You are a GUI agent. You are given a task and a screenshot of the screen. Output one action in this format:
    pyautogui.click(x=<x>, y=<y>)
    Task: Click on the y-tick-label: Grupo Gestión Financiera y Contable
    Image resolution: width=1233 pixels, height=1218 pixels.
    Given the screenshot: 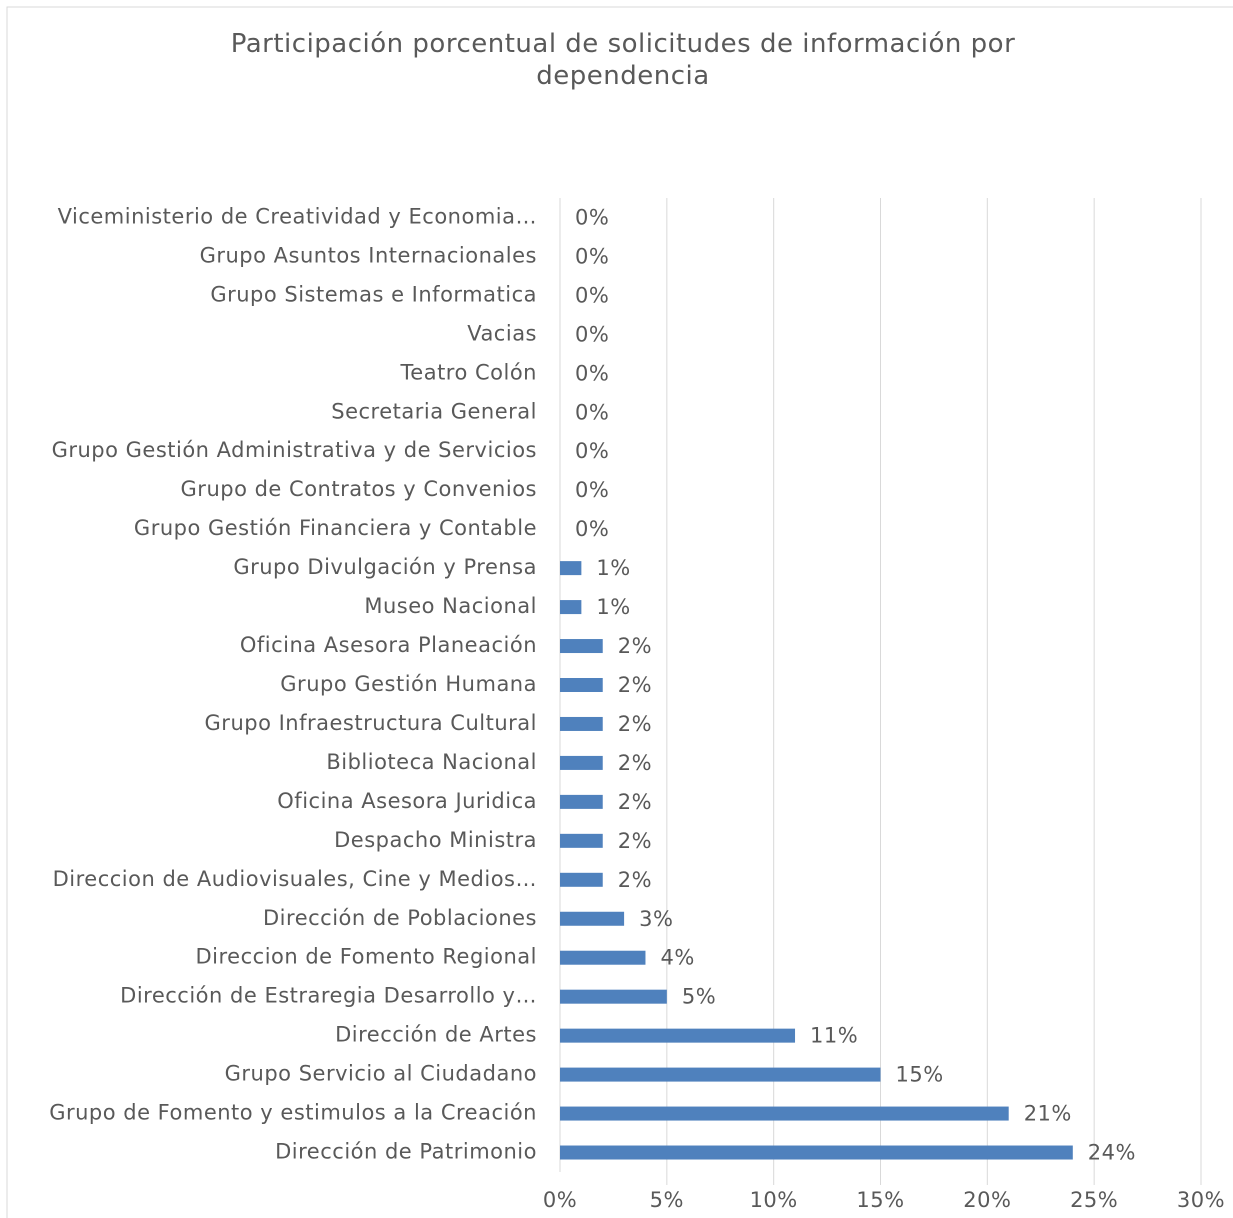 What is the action you would take?
    pyautogui.click(x=335, y=528)
    